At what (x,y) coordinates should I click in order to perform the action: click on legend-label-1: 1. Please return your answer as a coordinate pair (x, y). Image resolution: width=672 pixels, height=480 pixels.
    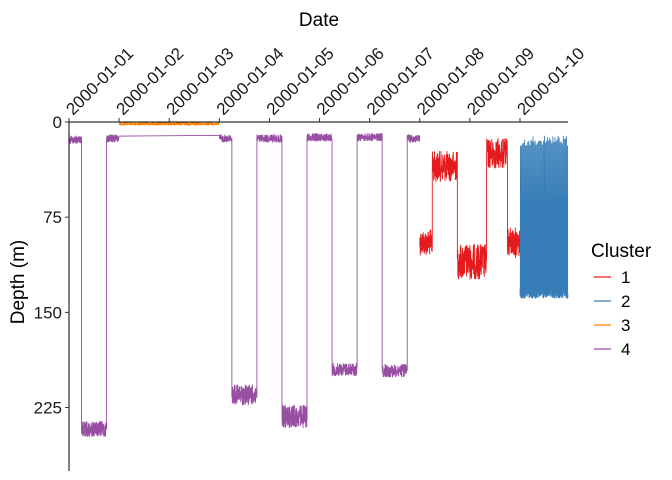
    Looking at the image, I should click on (625, 277).